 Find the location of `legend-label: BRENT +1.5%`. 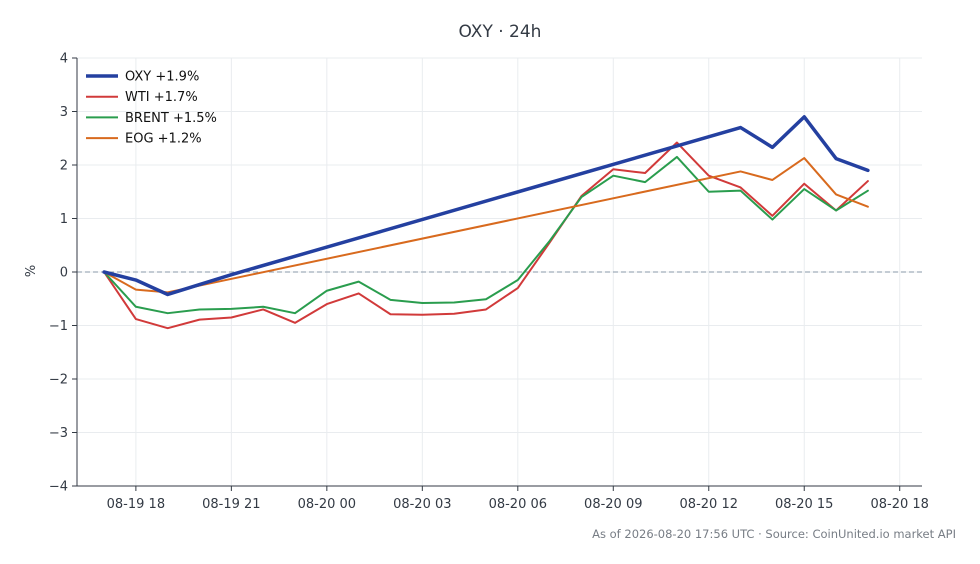

legend-label: BRENT +1.5% is located at coordinates (171, 118).